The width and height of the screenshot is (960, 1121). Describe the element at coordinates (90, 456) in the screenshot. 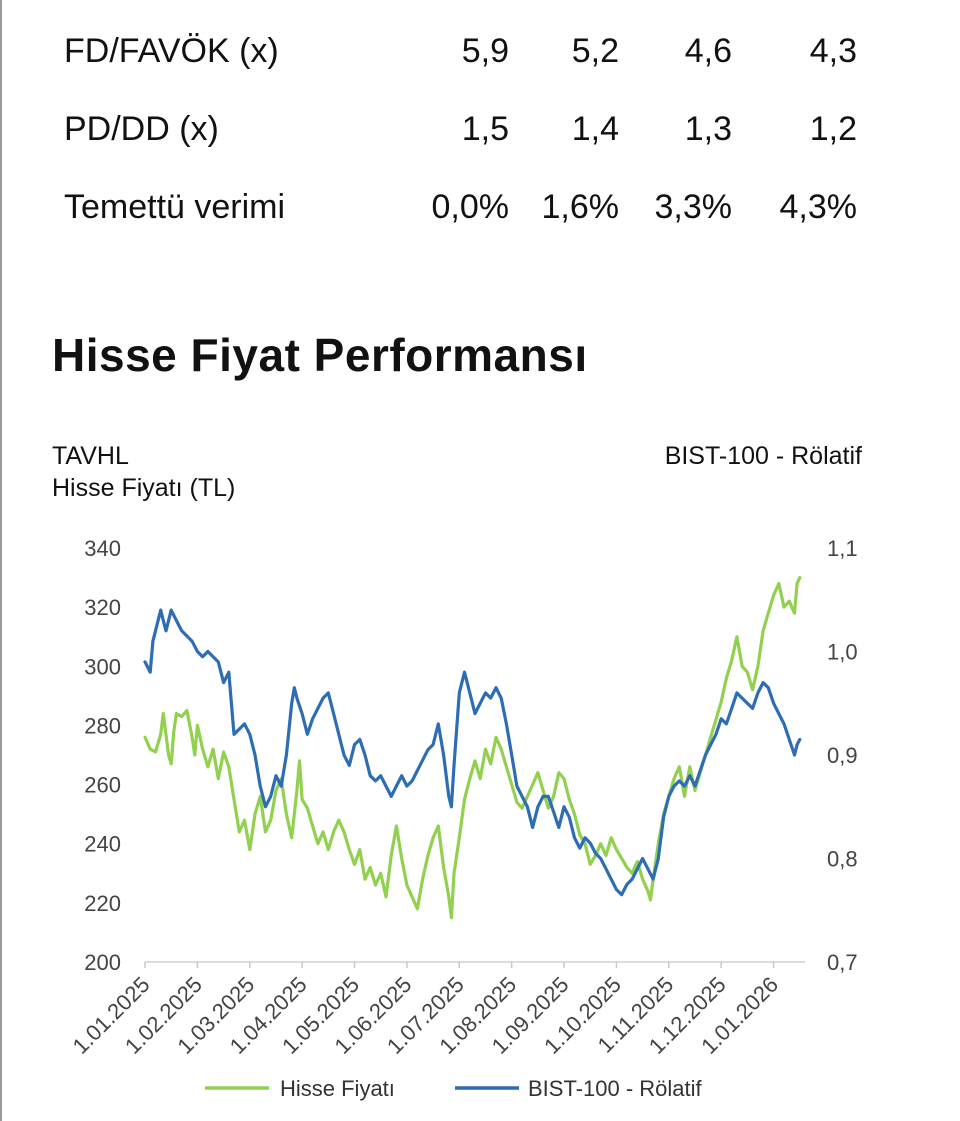

I see `left-axis-title-line: TAVHL` at that location.